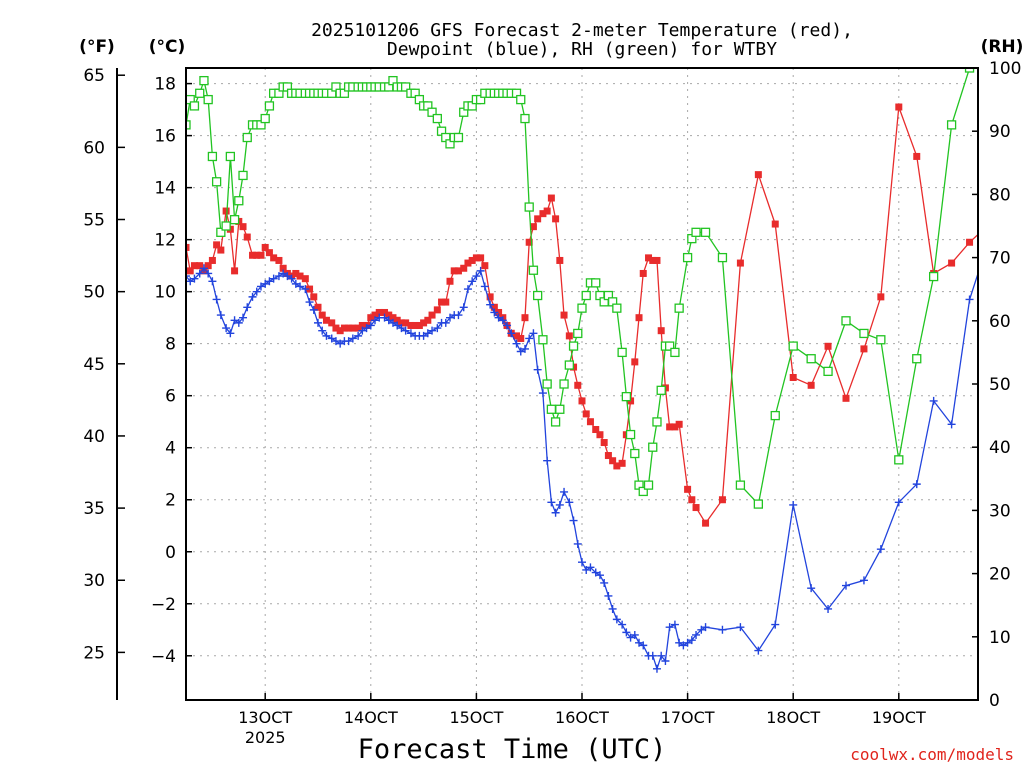  Describe the element at coordinates (932, 754) in the screenshot. I see `source-credit: coolwx.com/models` at that location.